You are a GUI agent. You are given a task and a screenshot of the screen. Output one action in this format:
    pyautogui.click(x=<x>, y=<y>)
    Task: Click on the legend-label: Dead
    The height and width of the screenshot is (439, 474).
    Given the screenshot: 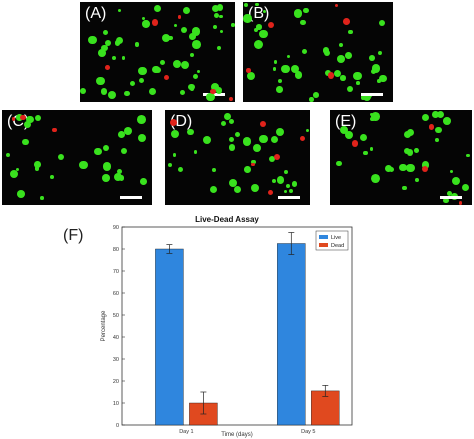 What is the action you would take?
    pyautogui.click(x=337, y=246)
    